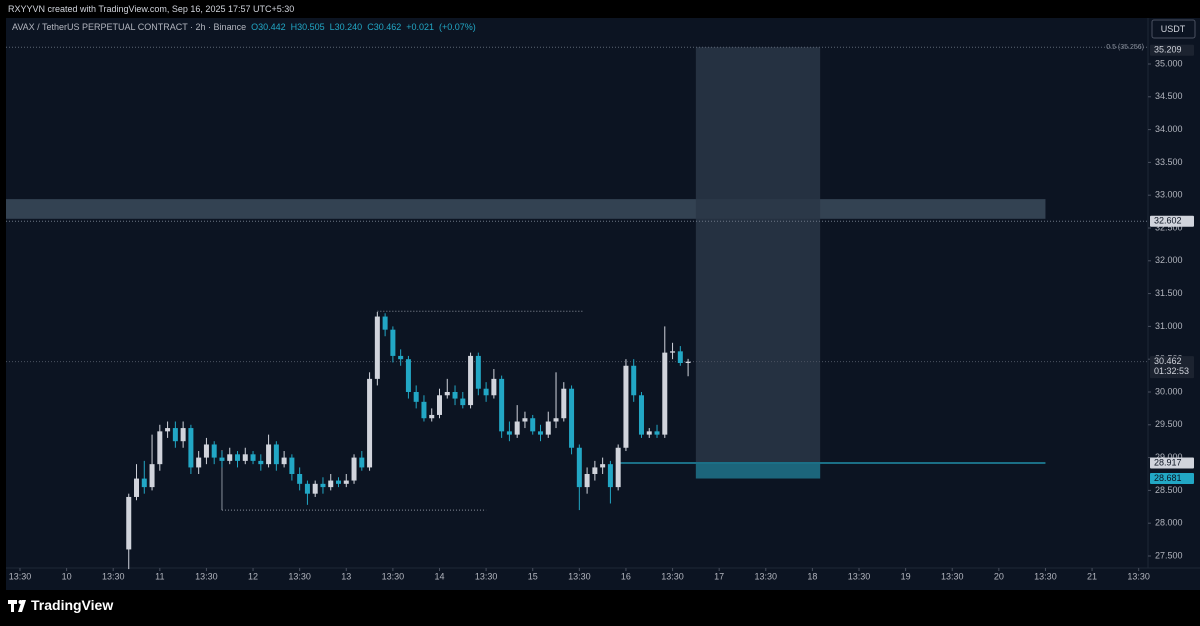  I want to click on price-tag-label: 28.917, so click(1168, 462).